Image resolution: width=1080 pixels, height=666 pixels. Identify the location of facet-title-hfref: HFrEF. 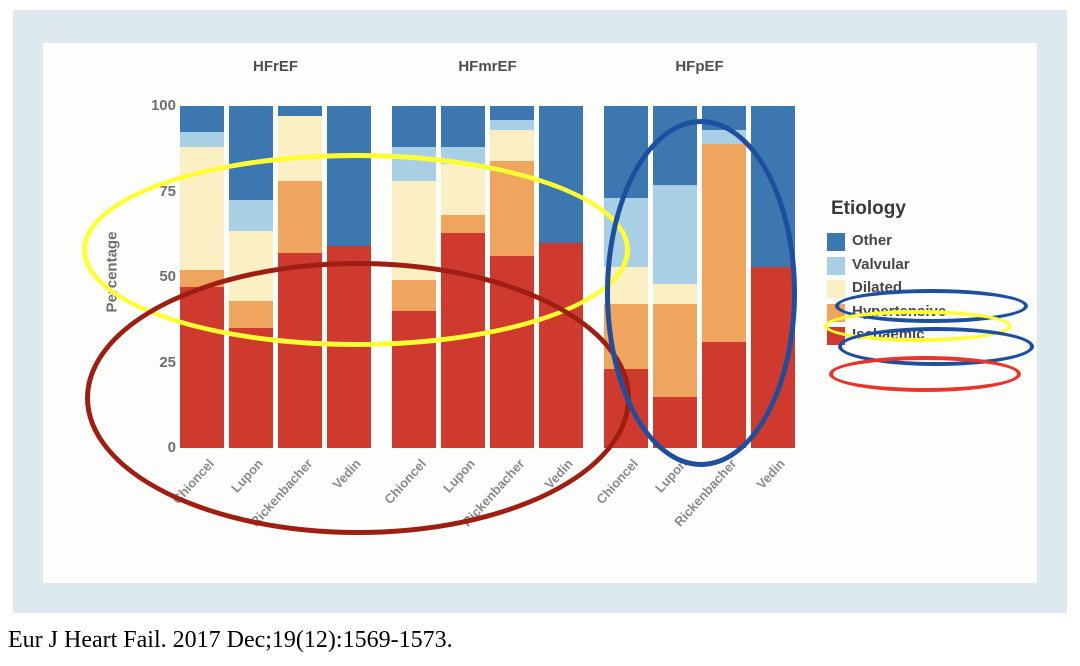
(275, 66).